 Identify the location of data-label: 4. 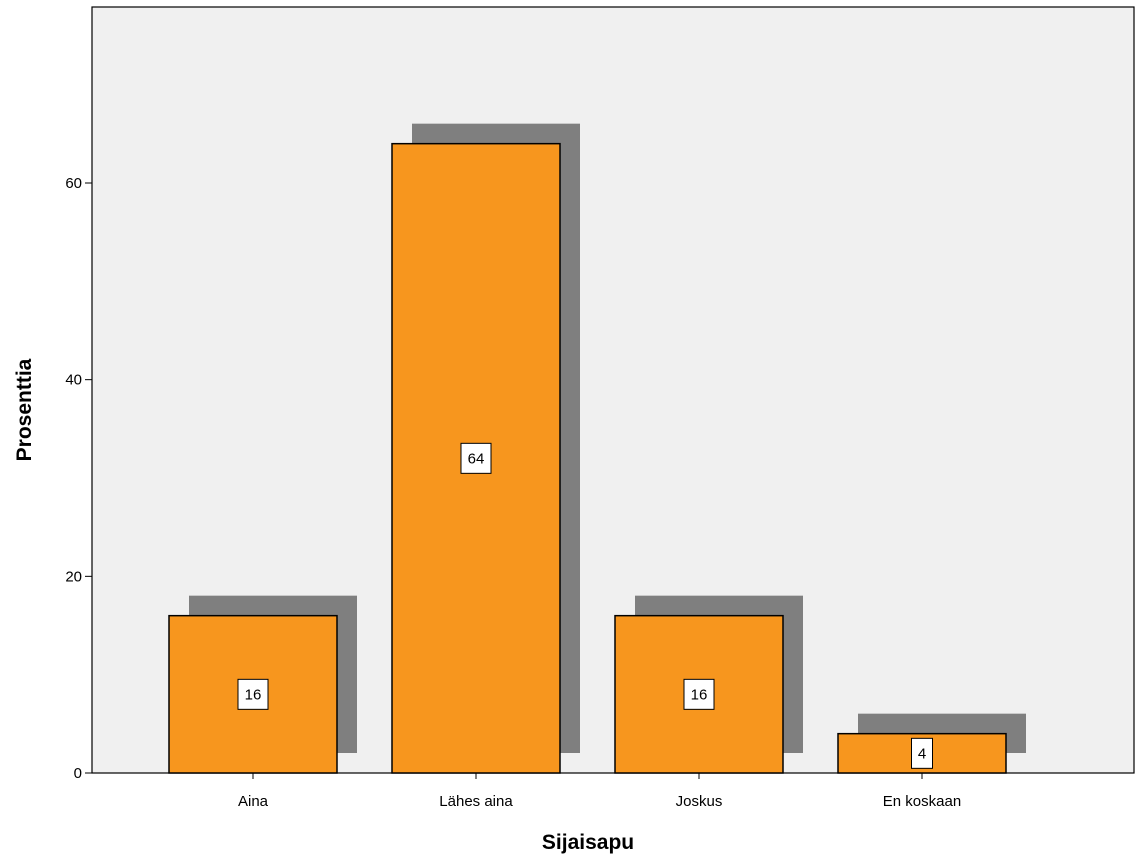
(922, 753).